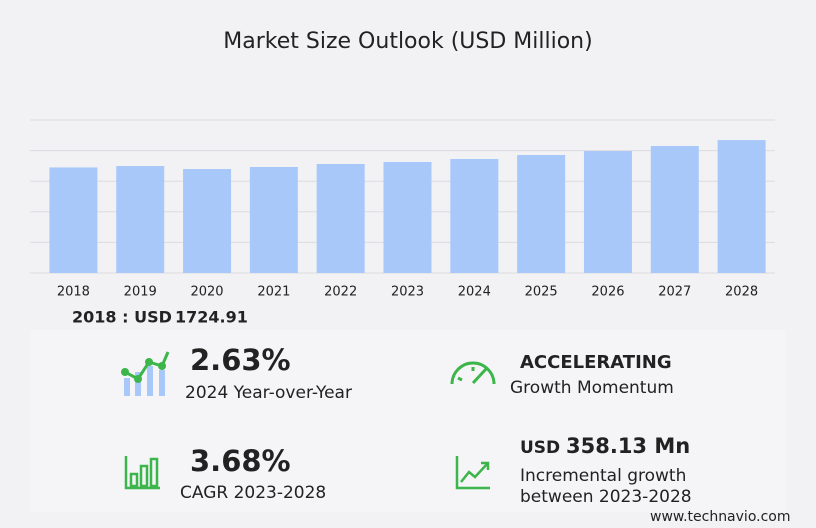 The width and height of the screenshot is (816, 528). Describe the element at coordinates (628, 446) in the screenshot. I see `stat-value: 358.13 Mn` at that location.